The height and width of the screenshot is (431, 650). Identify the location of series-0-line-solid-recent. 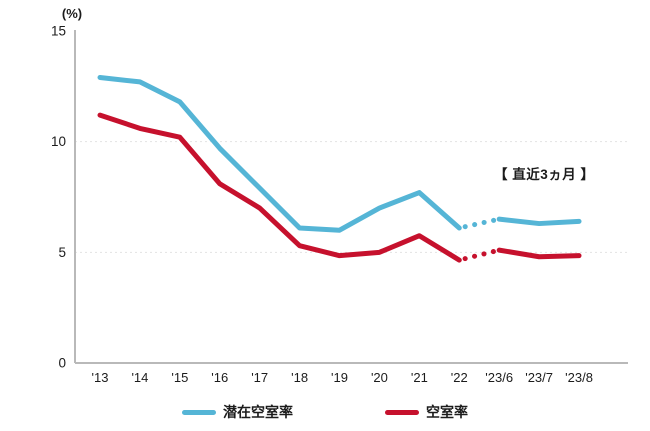
(539, 221).